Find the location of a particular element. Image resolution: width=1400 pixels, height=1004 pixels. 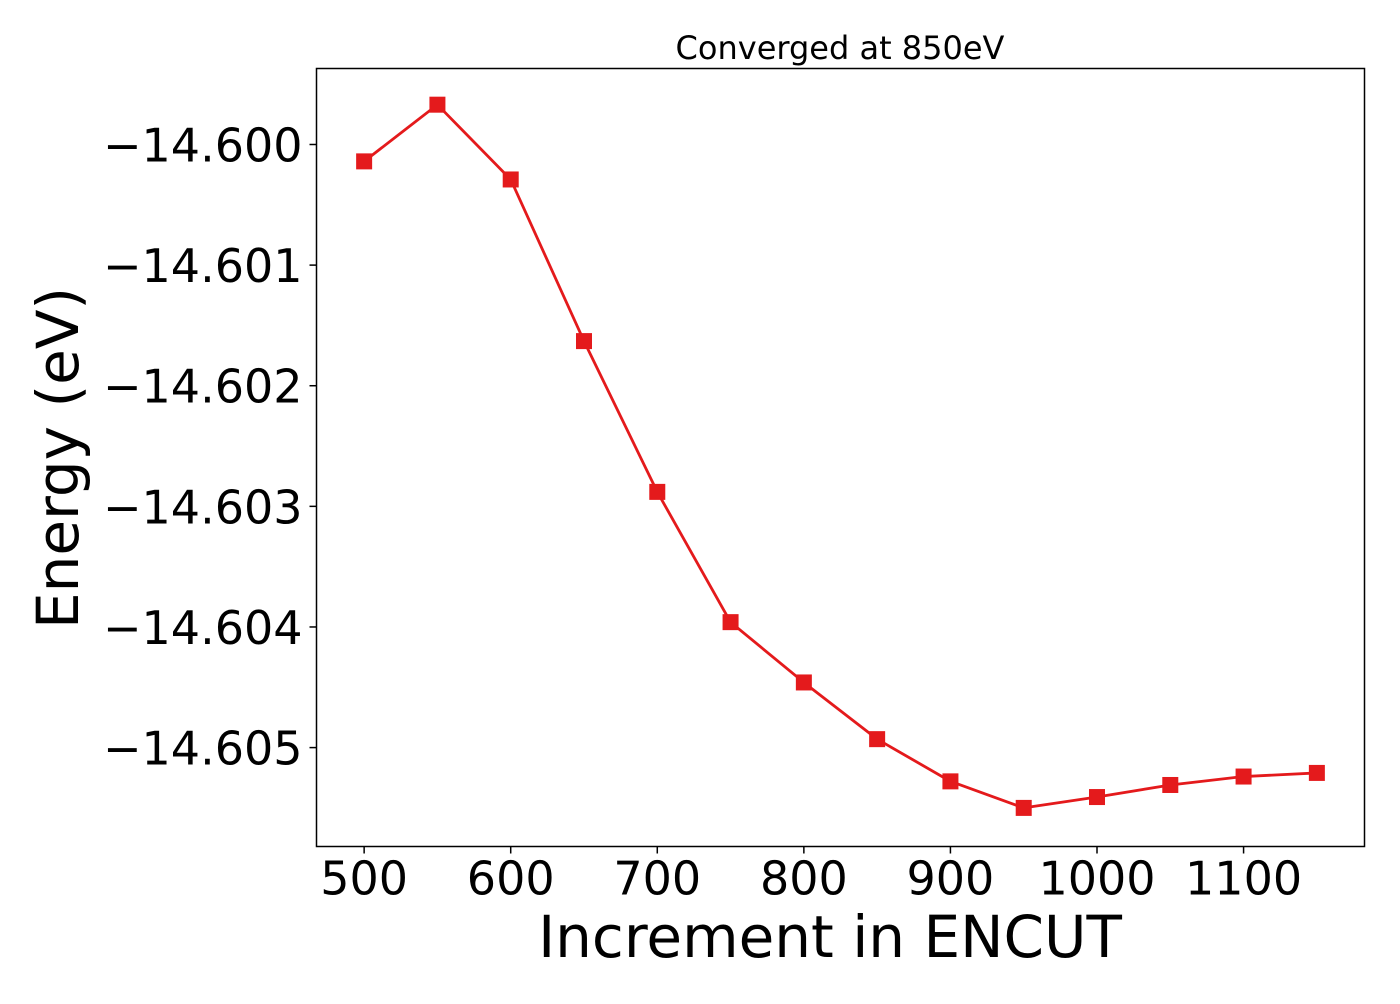

x-axis: 500 600 700 800 900 1000 1100 is located at coordinates (811, 876).